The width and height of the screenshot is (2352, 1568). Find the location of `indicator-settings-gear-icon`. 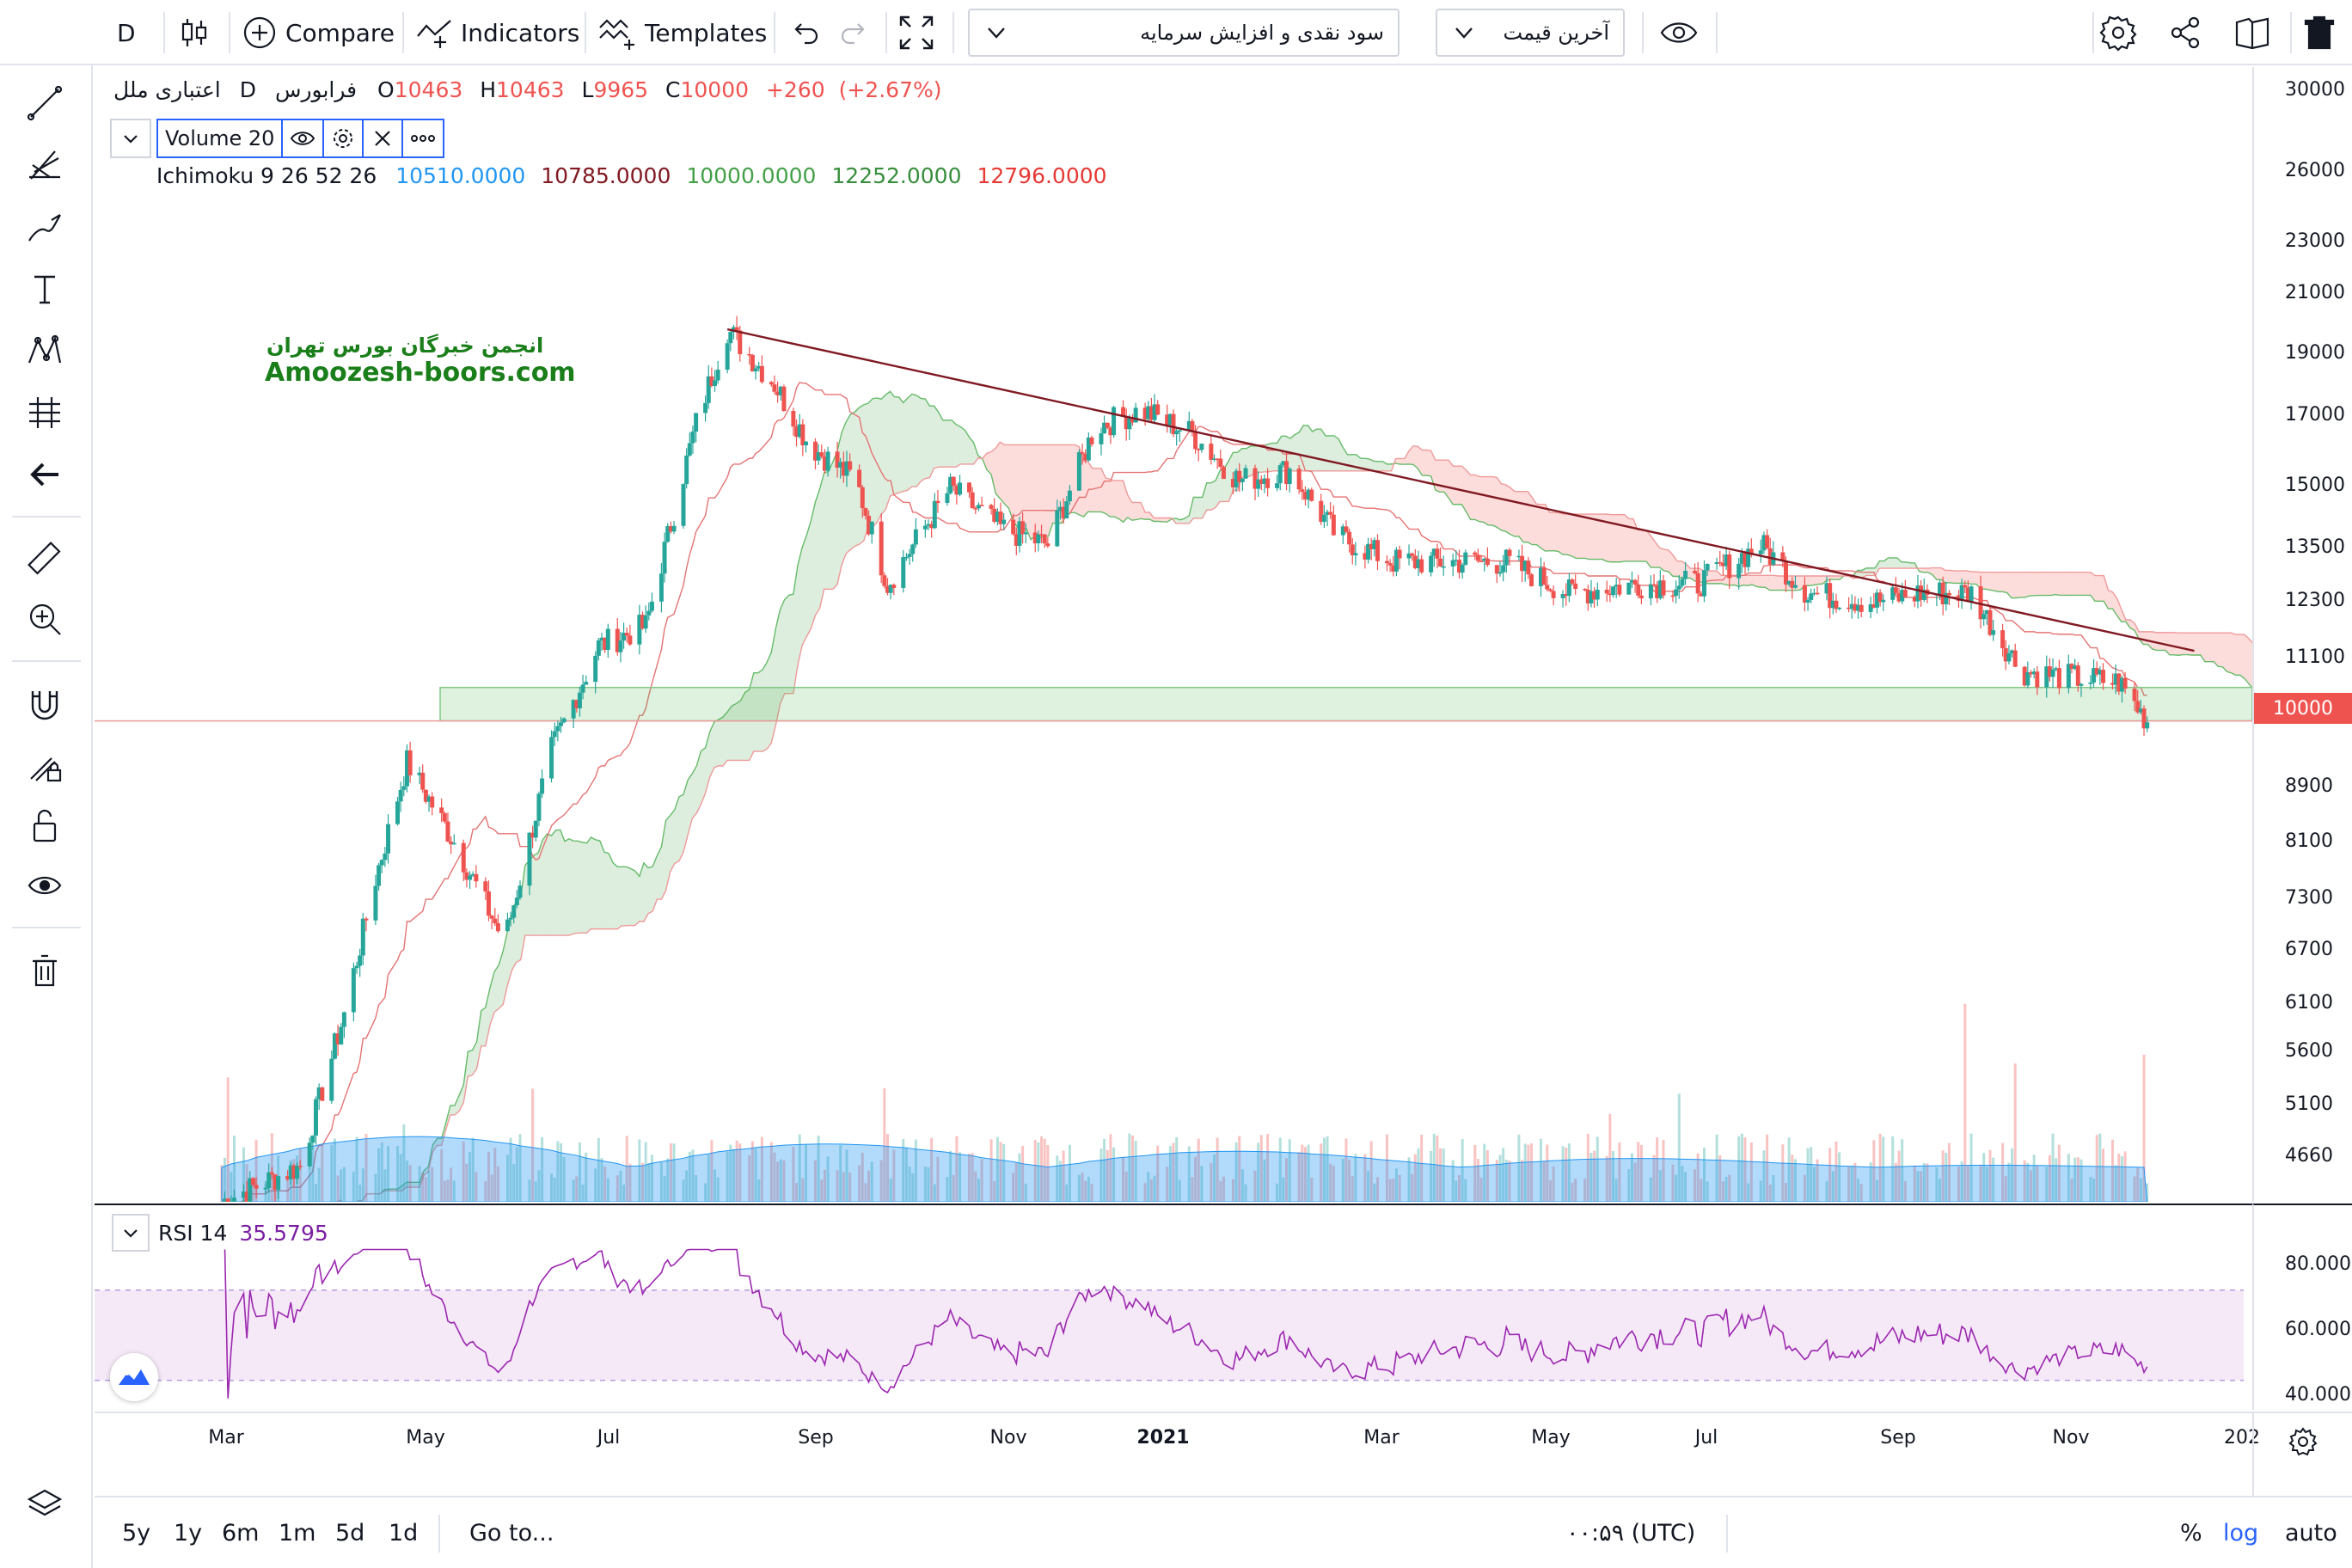

indicator-settings-gear-icon is located at coordinates (343, 138).